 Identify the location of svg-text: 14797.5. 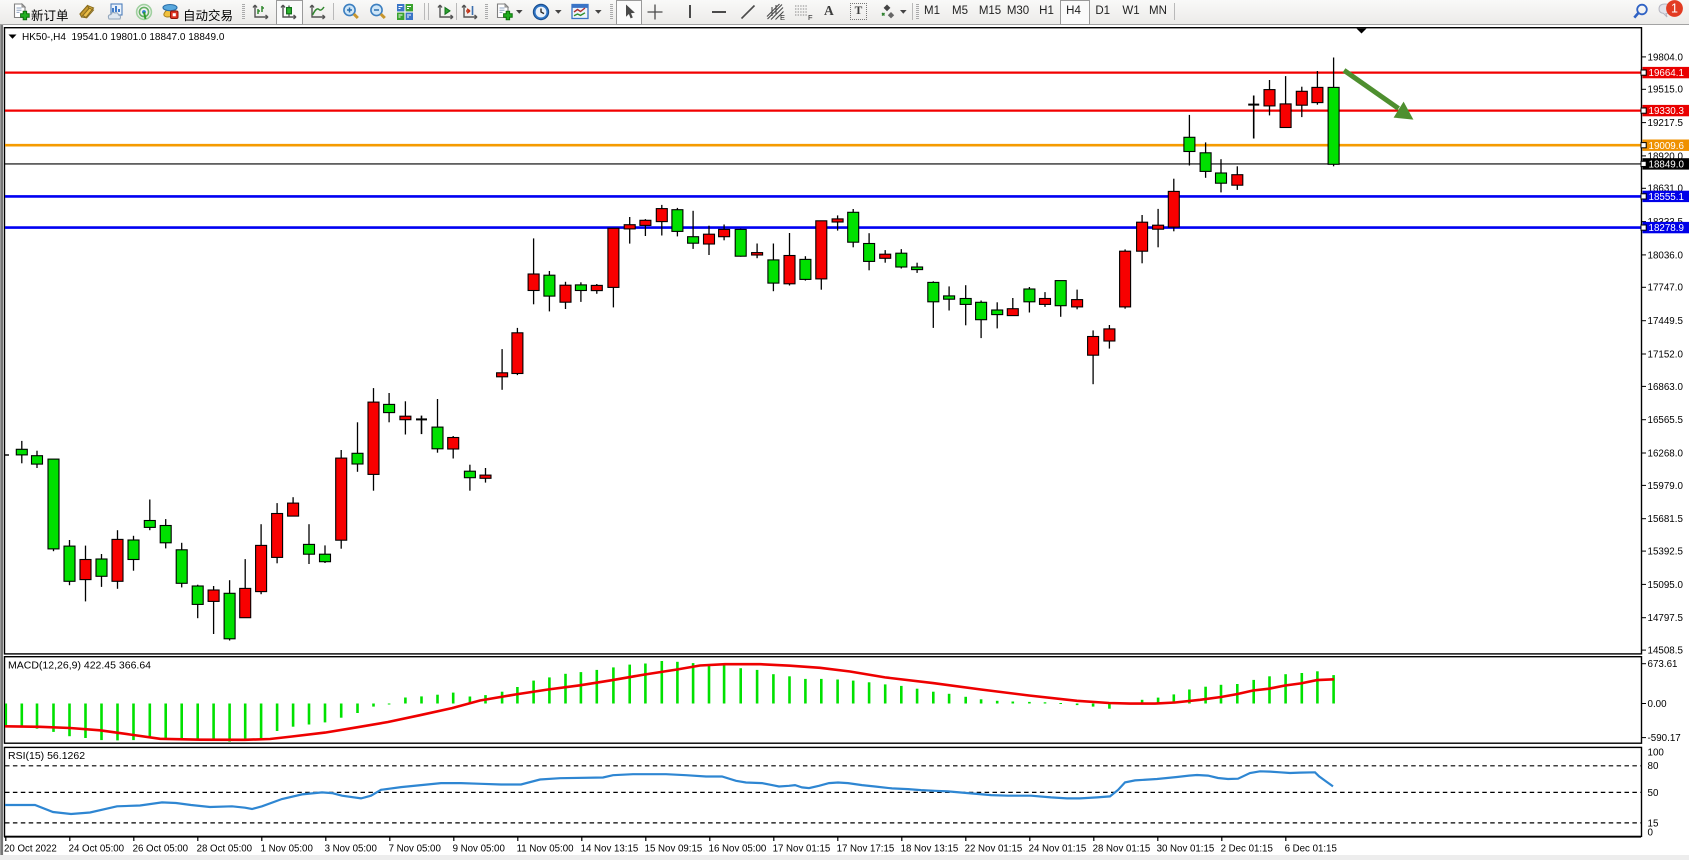
(1666, 618).